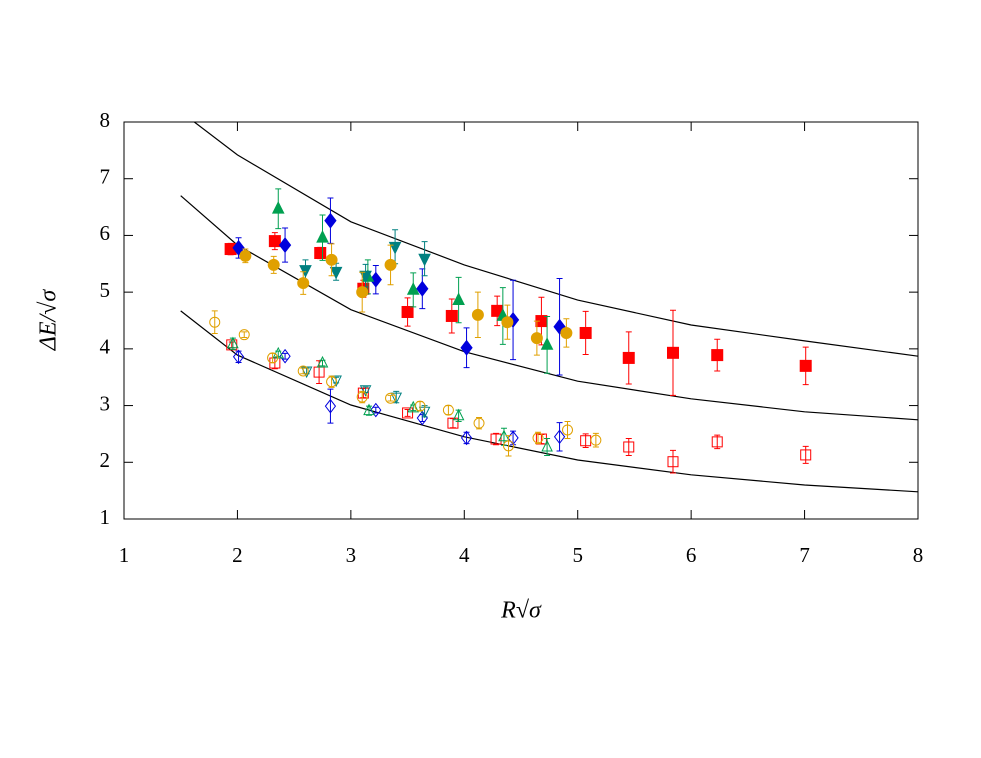 This screenshot has width=981, height=758. Describe the element at coordinates (105, 120) in the screenshot. I see `y-tick-label: 8` at that location.